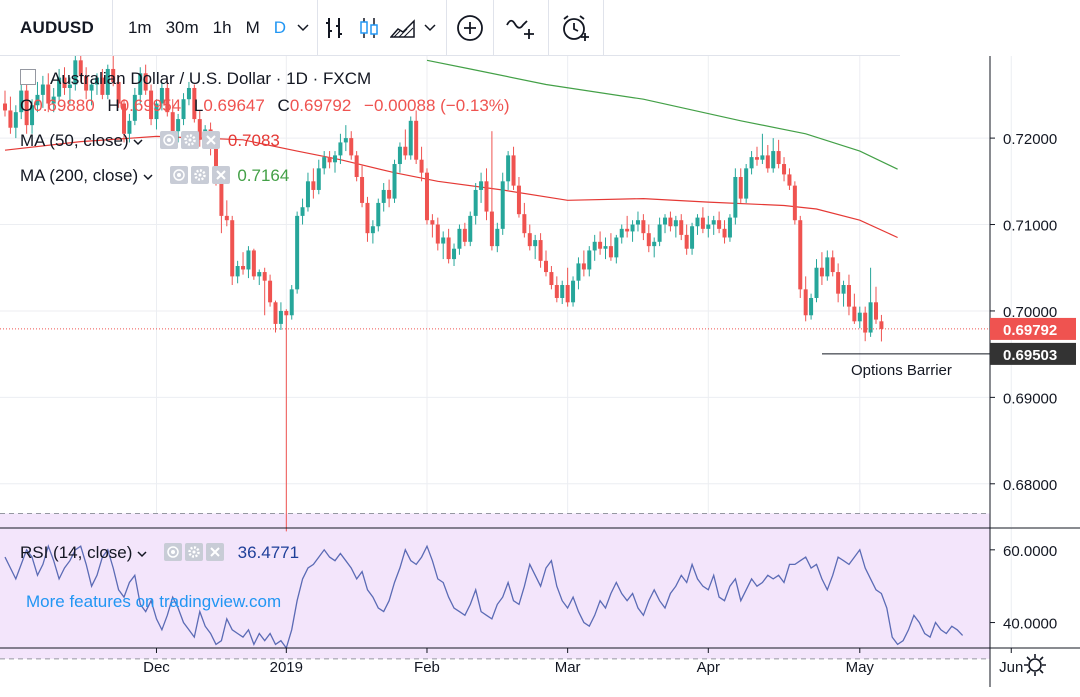 The width and height of the screenshot is (1080, 697). I want to click on timeframe-1h: 1h, so click(222, 27).